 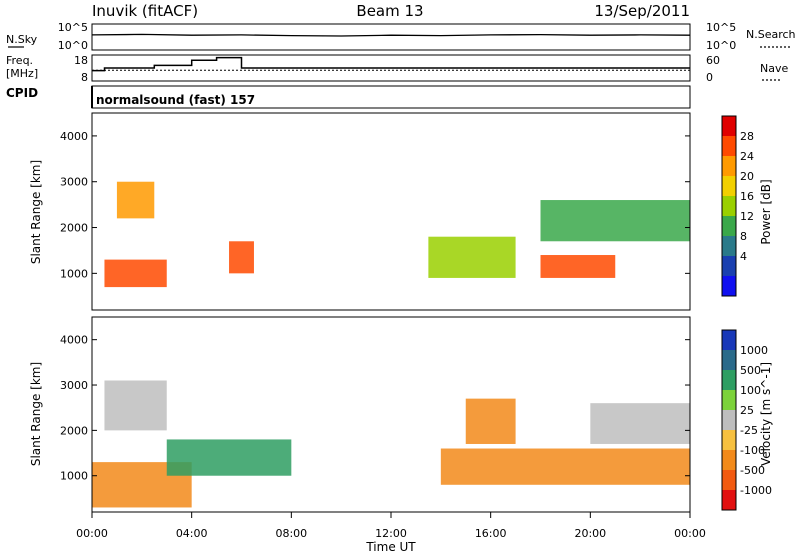 I want to click on x-tick-label: 08:00, so click(x=291, y=533).